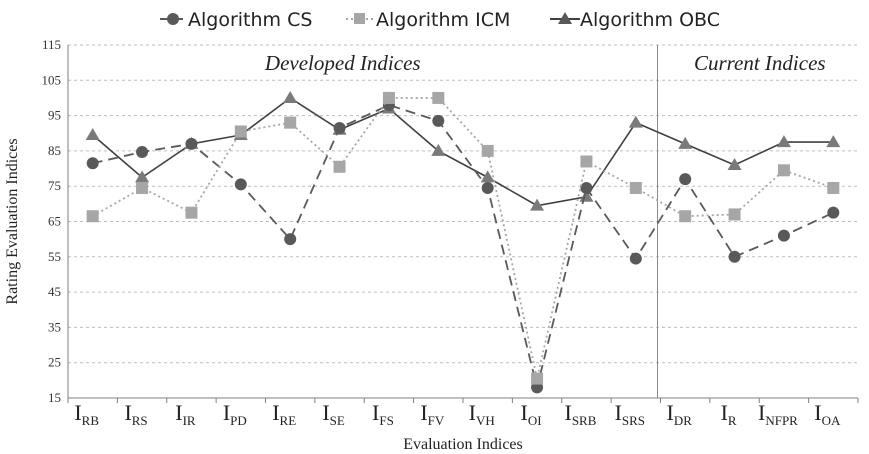  What do you see at coordinates (630, 414) in the screenshot?
I see `x-tick-label: ISRS` at bounding box center [630, 414].